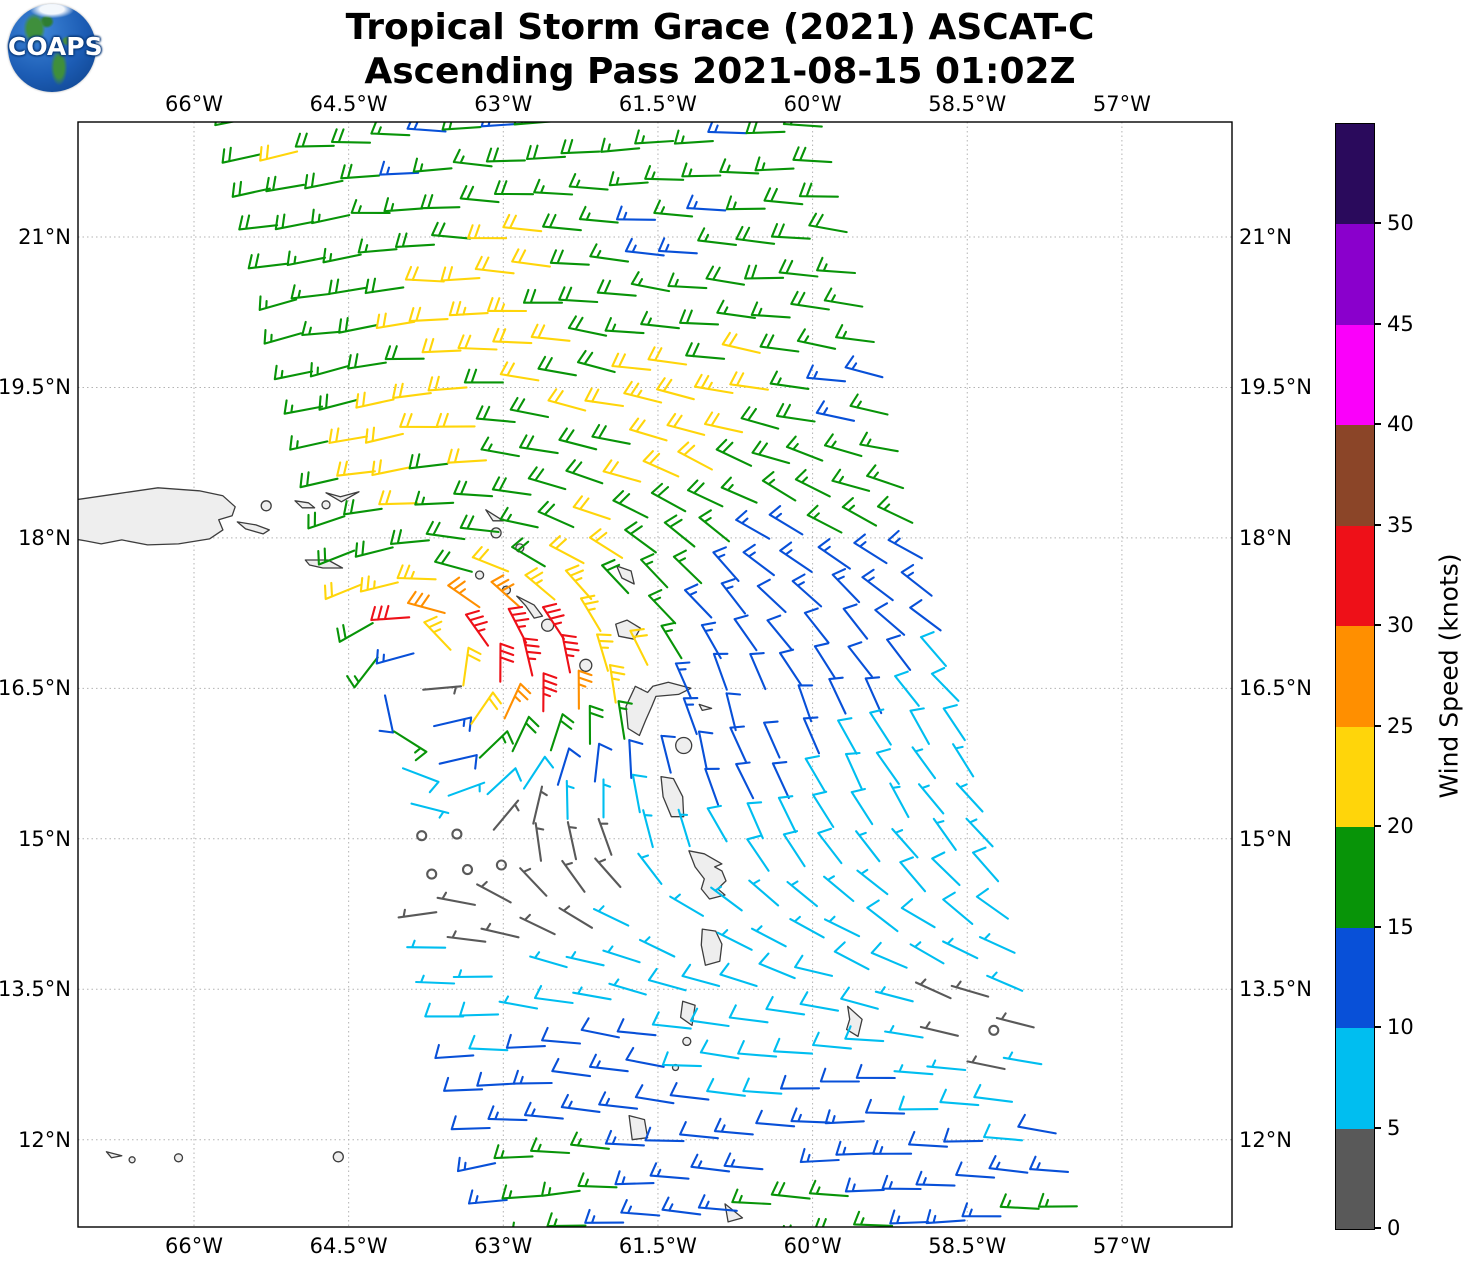 This screenshot has height=1264, width=1472. What do you see at coordinates (1265, 838) in the screenshot?
I see `lat-tick-right: 15°N` at bounding box center [1265, 838].